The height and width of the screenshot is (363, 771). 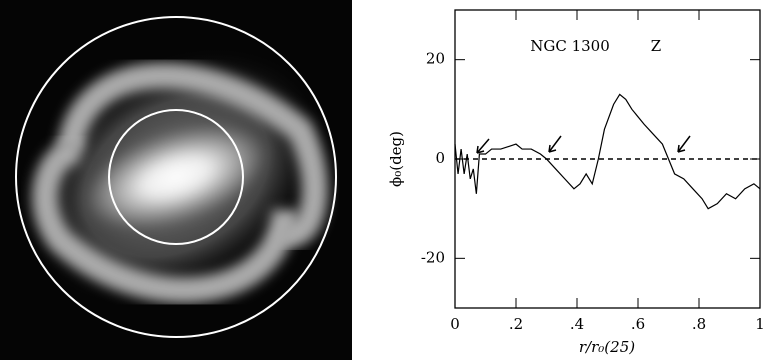 I want to click on annotation: NGC 1300, so click(x=570, y=46).